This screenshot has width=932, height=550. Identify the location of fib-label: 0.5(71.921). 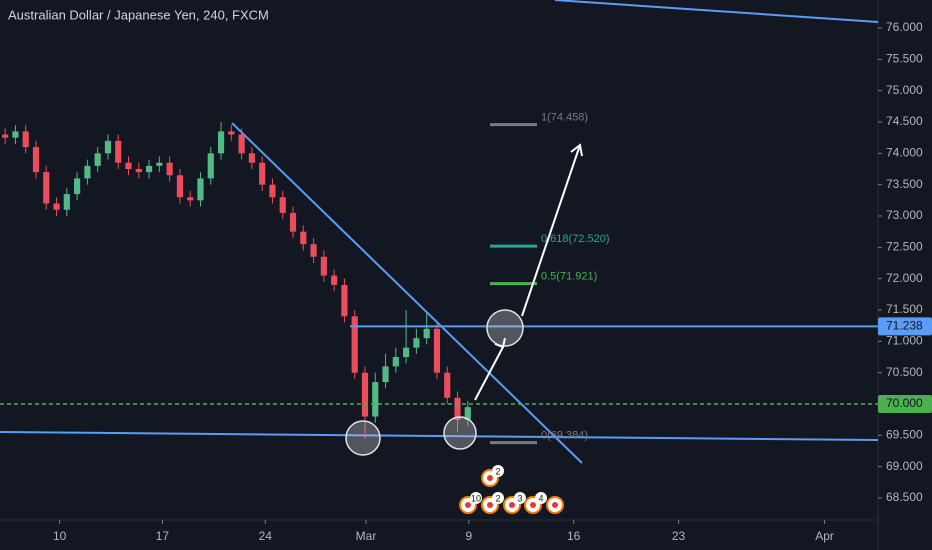
(569, 277).